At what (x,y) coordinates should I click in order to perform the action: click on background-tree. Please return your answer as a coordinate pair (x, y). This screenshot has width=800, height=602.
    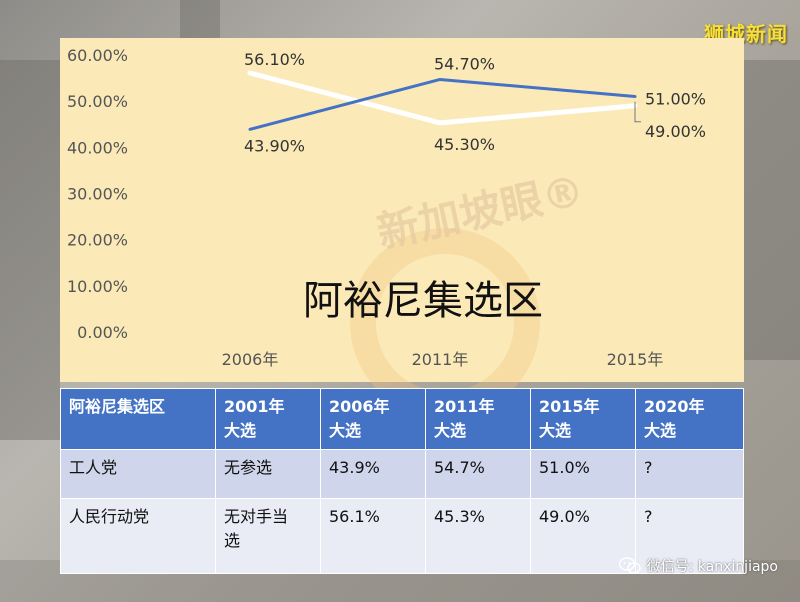
    Looking at the image, I should click on (772, 210).